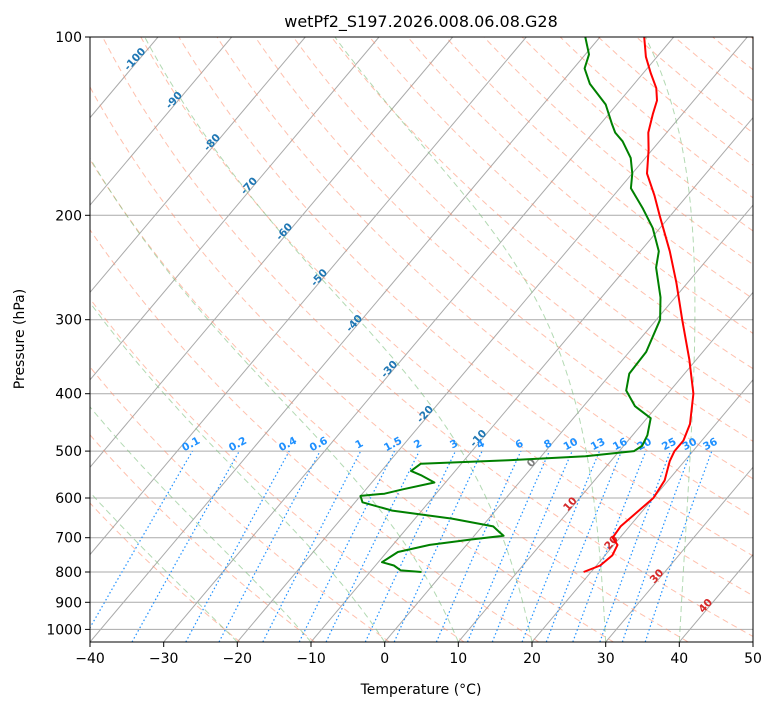 This screenshot has height=708, width=775. Describe the element at coordinates (450, 444) in the screenshot. I see `mixing-ratio-labels: 0.1 0.2 0.4 0.6 1 1.5 2 3 4 6 8 10 13 16 20 25 30 36` at that location.